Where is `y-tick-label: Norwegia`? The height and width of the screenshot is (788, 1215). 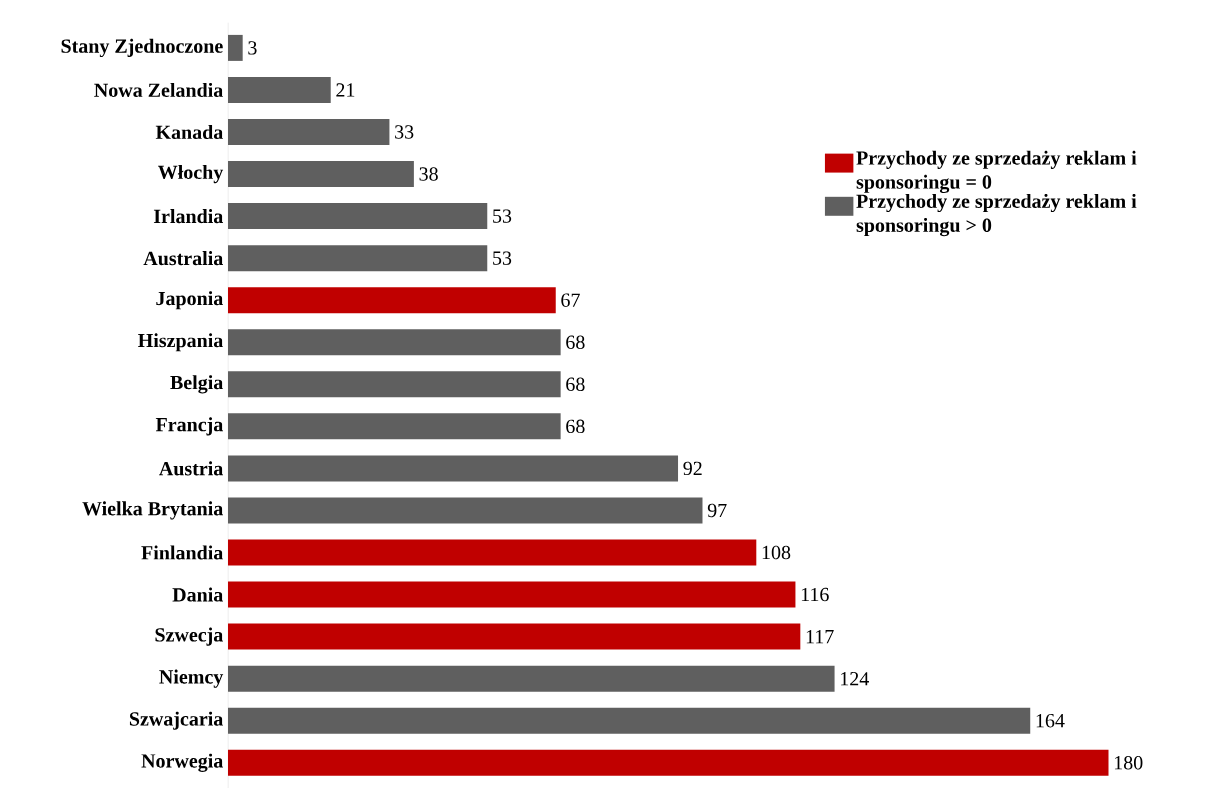 y-tick-label: Norwegia is located at coordinates (182, 762).